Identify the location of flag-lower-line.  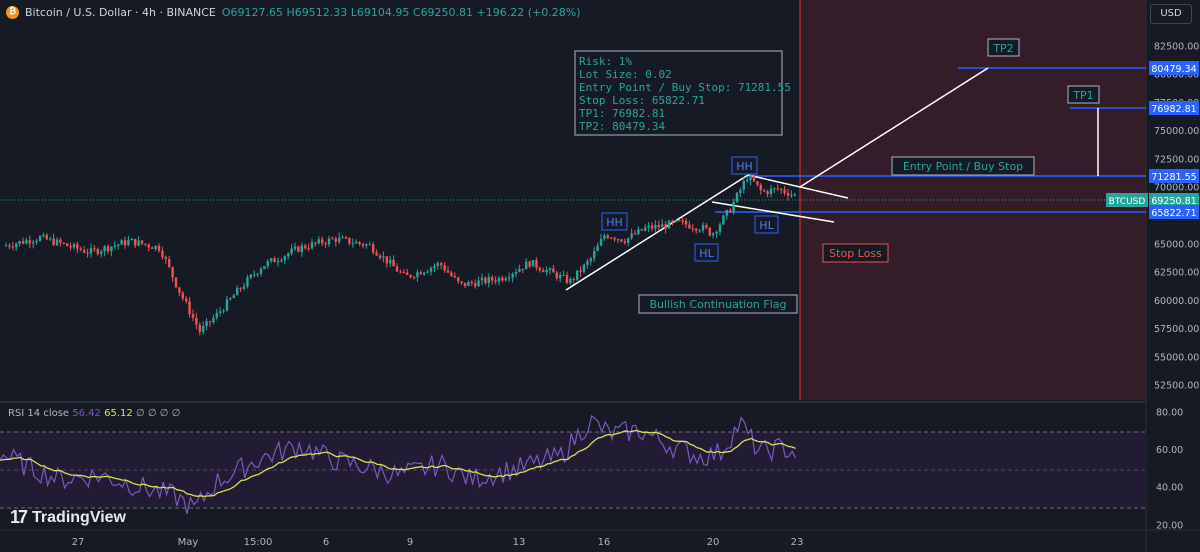
(773, 212).